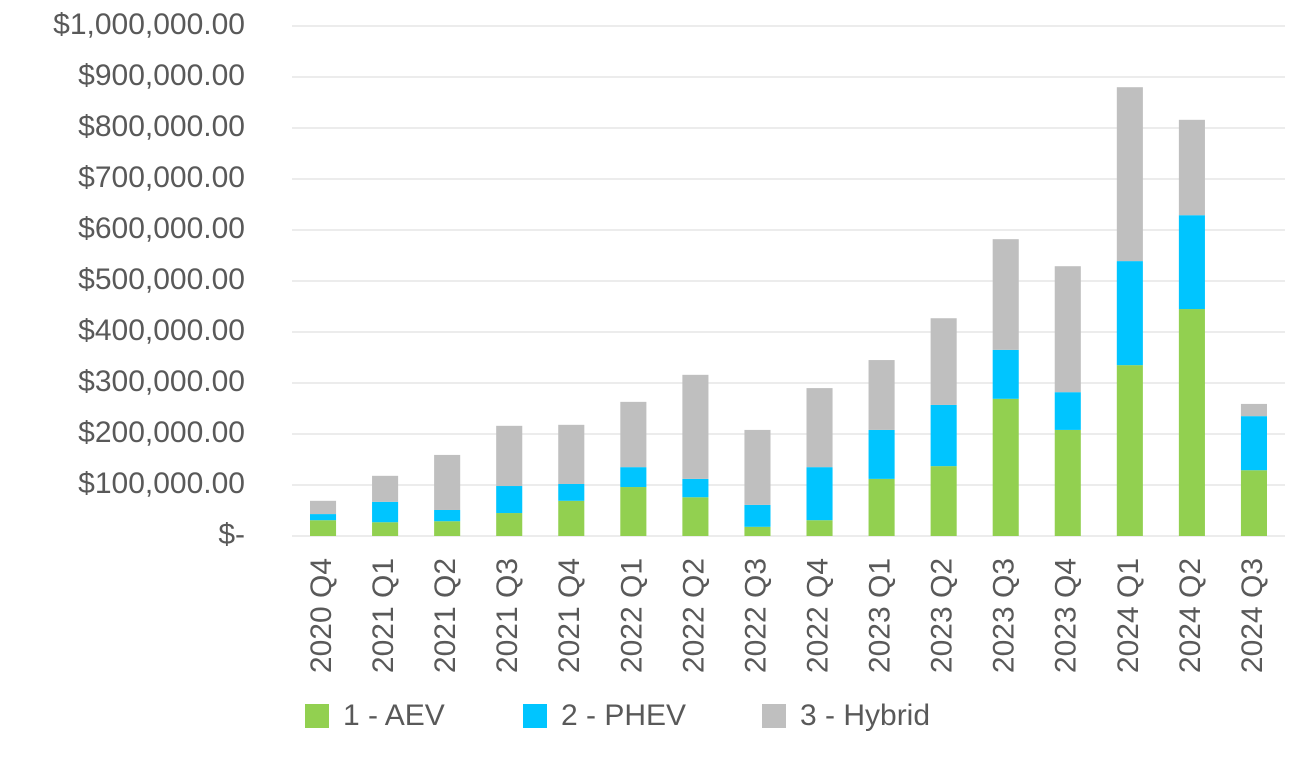  Describe the element at coordinates (623, 715) in the screenshot. I see `legend-label: 2 - PHEV` at that location.